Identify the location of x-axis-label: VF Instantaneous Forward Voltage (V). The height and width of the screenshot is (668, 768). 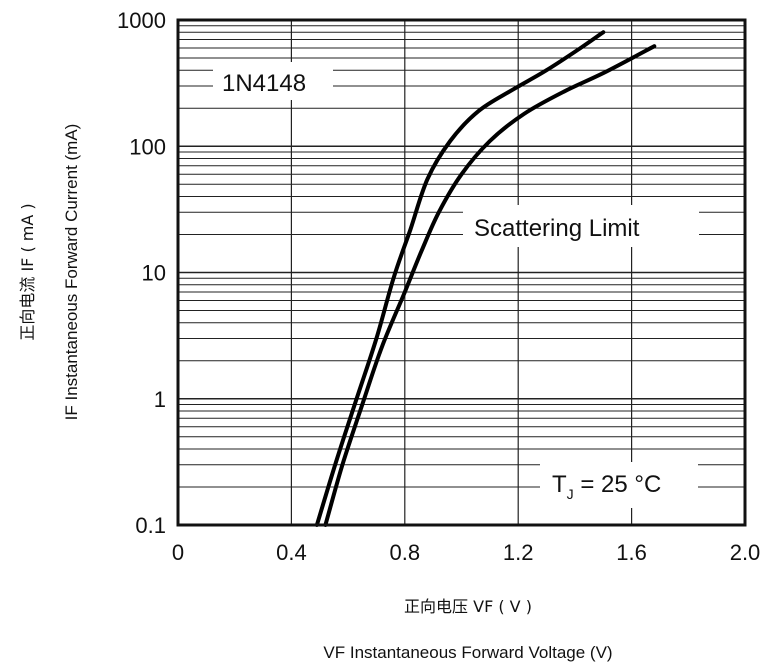
(467, 652).